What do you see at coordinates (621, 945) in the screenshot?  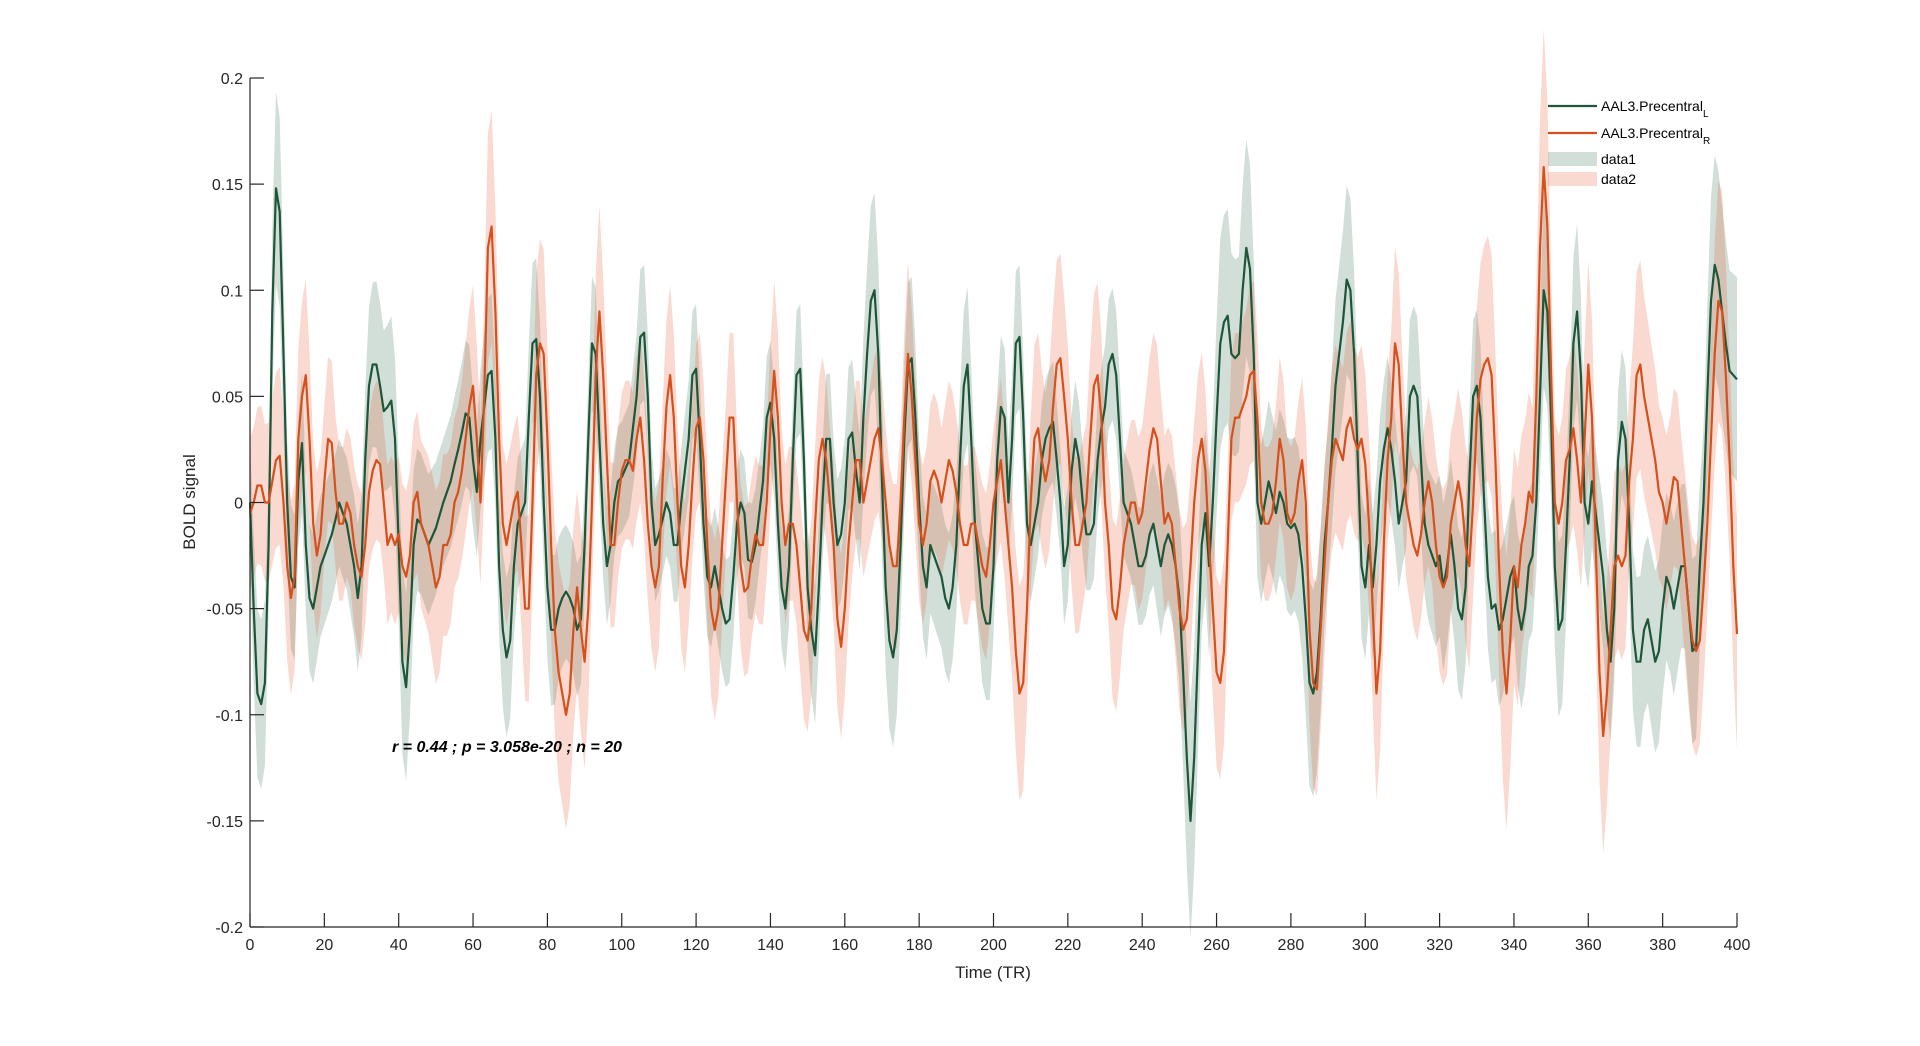 I see `x-tick-label: 100` at bounding box center [621, 945].